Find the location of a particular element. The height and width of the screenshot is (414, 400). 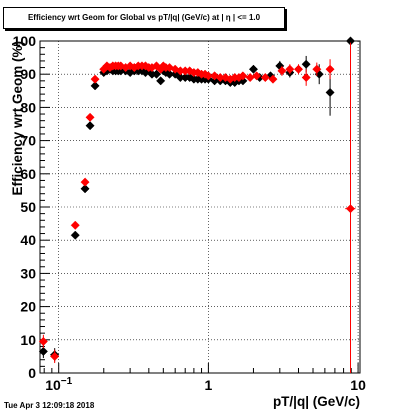

x-tick-label: 10−1 is located at coordinates (58, 384).